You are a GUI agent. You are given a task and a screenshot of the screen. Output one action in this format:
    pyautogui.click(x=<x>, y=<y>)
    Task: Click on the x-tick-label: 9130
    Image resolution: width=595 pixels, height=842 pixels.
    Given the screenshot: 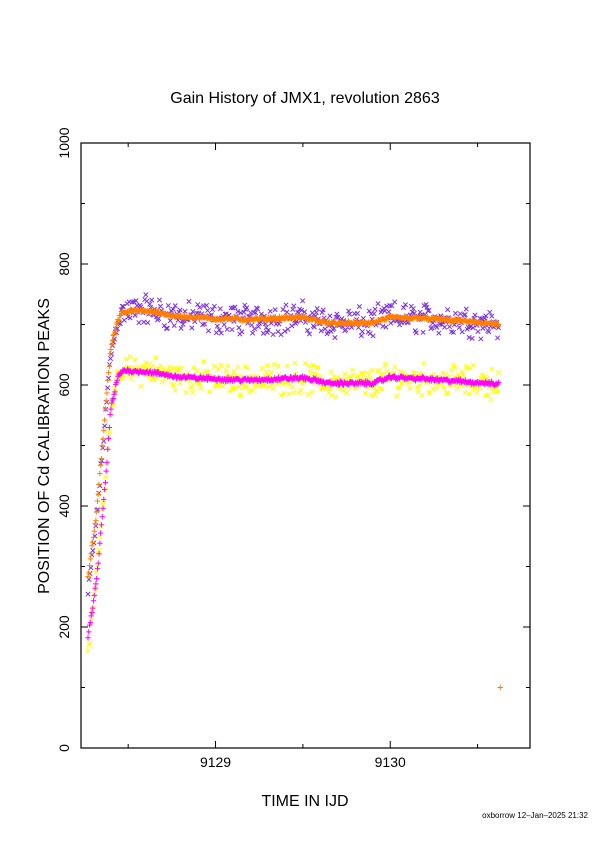 What is the action you would take?
    pyautogui.click(x=390, y=762)
    